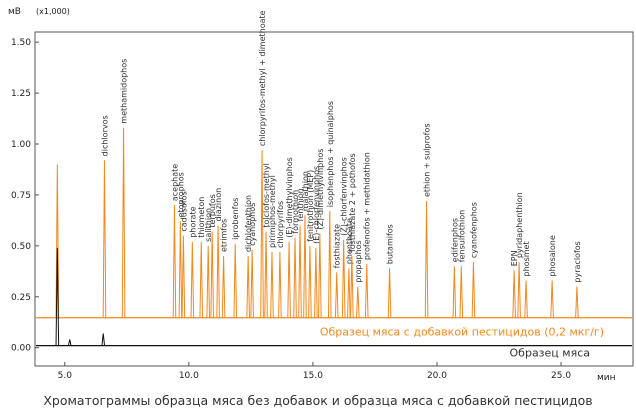  Describe the element at coordinates (272, 211) in the screenshot. I see `peak-label: pirimiphos-methyl` at that location.